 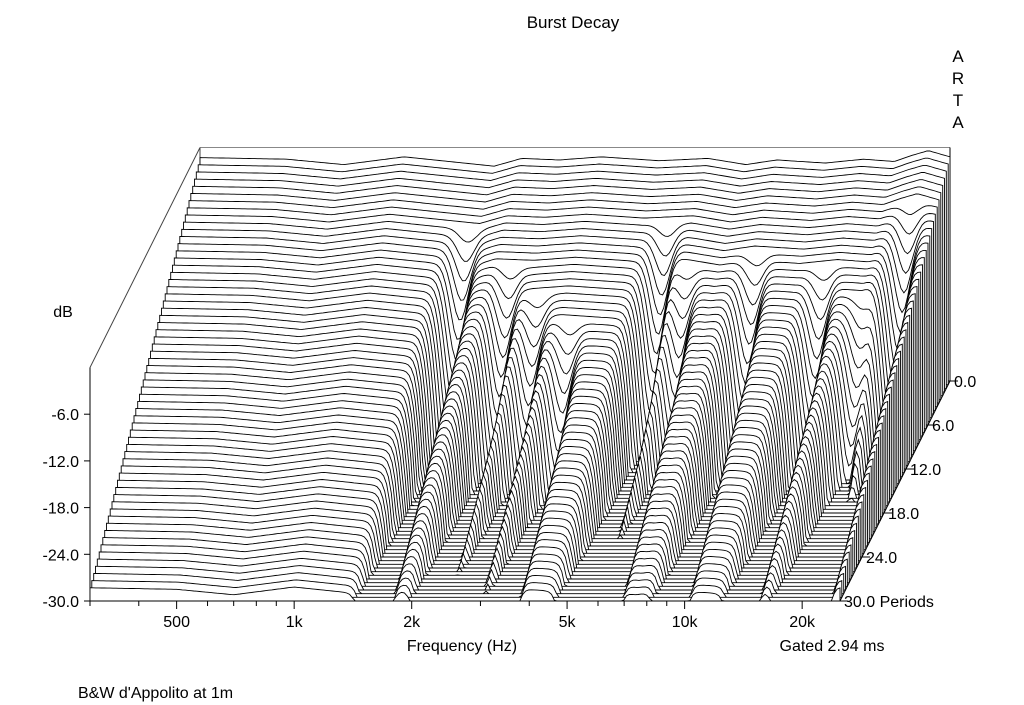 What do you see at coordinates (295, 622) in the screenshot?
I see `x-tick-label: 1k` at bounding box center [295, 622].